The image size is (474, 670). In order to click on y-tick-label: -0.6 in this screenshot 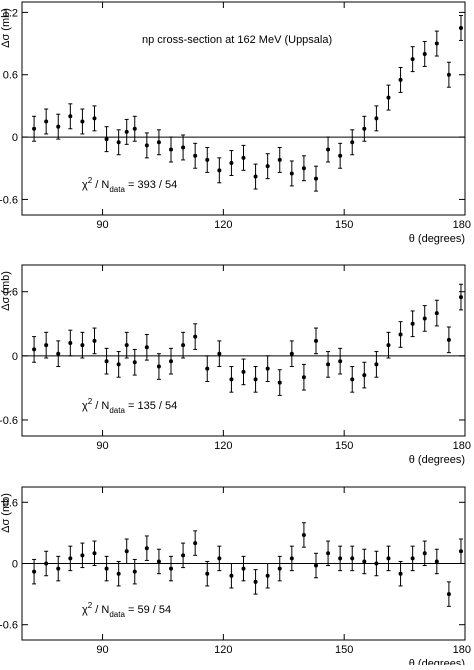, I will do `click(9, 200)`.